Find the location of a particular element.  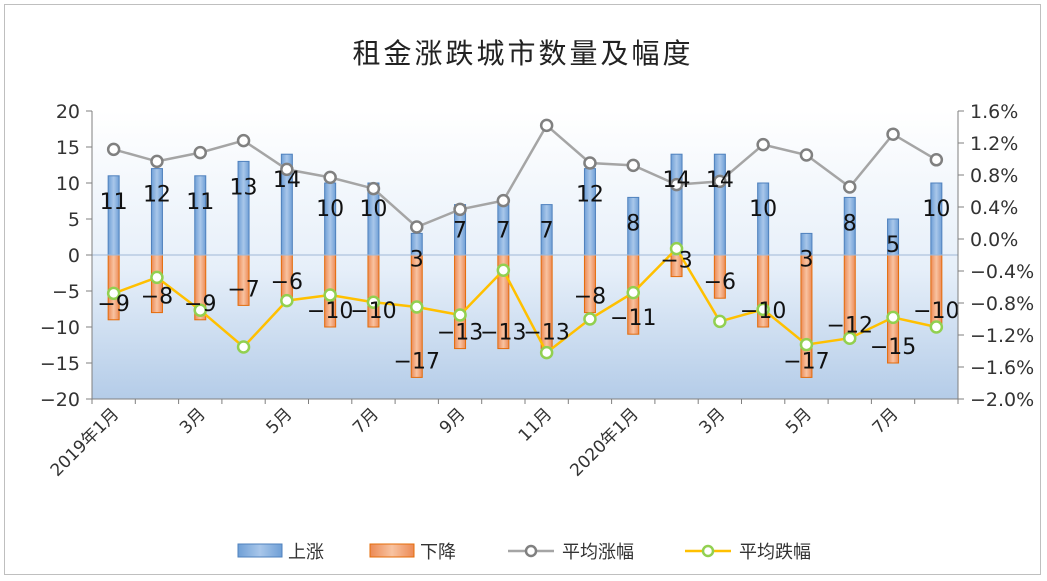

data-label-fall-10: −13 is located at coordinates (503, 333).